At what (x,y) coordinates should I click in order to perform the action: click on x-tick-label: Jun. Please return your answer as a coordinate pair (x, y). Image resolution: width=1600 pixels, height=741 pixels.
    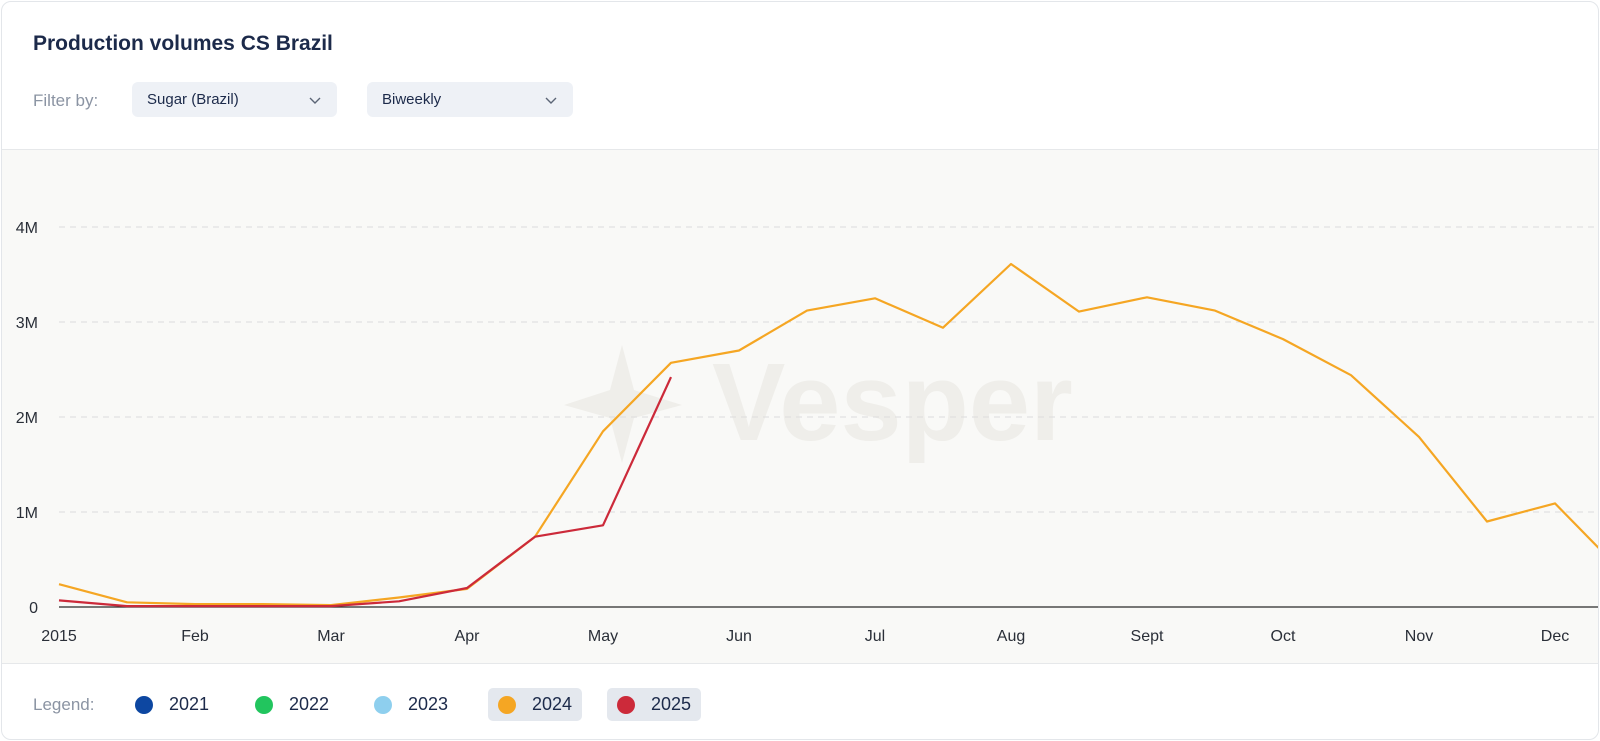
    Looking at the image, I should click on (739, 636).